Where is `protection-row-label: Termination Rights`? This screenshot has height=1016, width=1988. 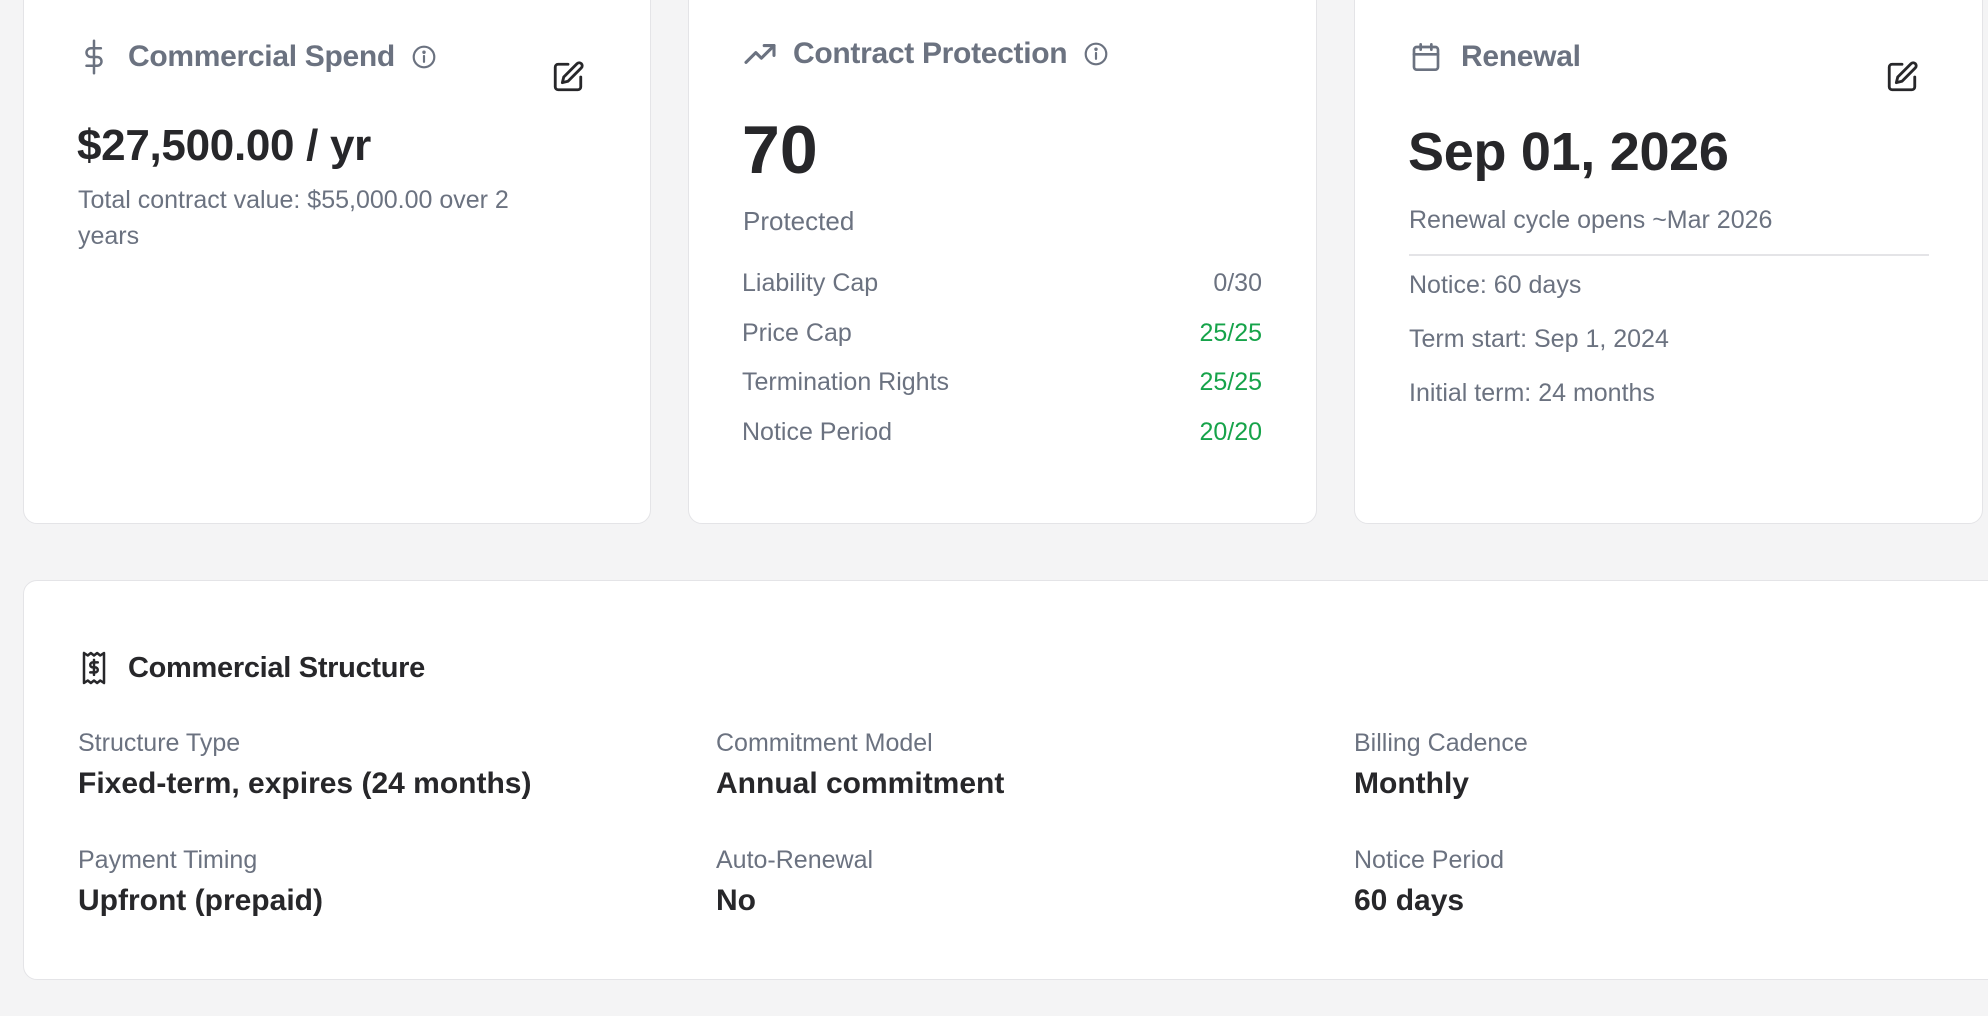 protection-row-label: Termination Rights is located at coordinates (846, 382).